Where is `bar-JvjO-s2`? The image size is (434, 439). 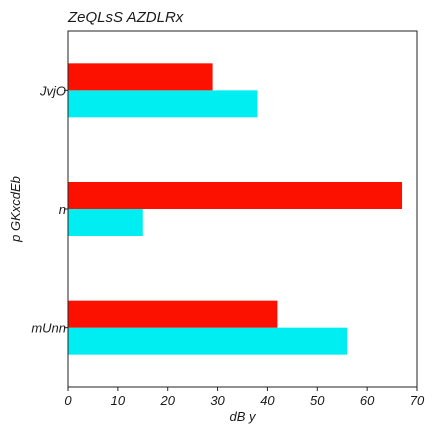
bar-JvjO-s2 is located at coordinates (140, 77).